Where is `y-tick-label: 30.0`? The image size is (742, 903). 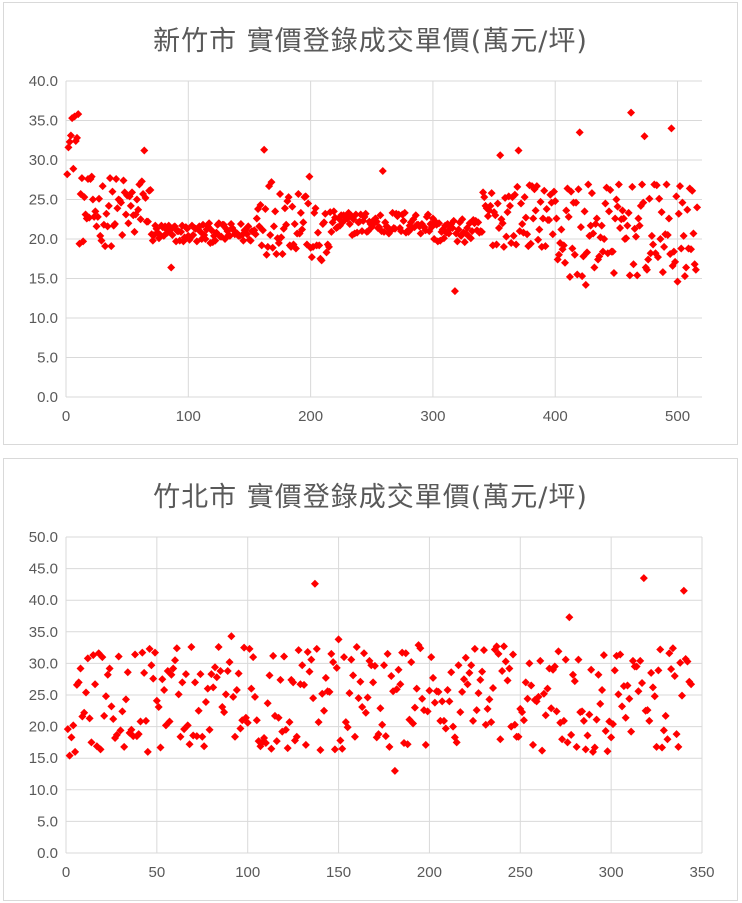
y-tick-label: 30.0 is located at coordinates (43, 663).